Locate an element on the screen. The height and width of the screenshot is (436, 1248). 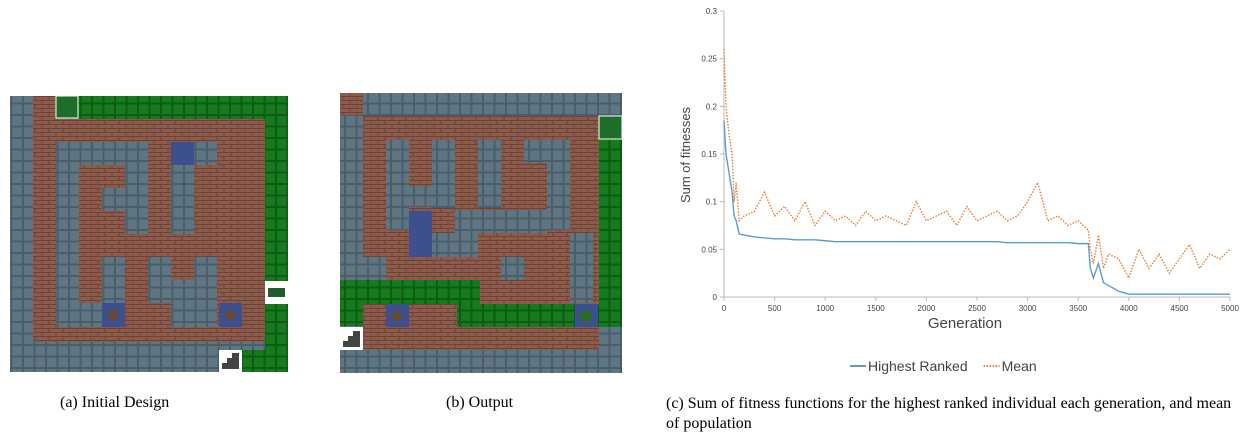
map-output is located at coordinates (481, 233).